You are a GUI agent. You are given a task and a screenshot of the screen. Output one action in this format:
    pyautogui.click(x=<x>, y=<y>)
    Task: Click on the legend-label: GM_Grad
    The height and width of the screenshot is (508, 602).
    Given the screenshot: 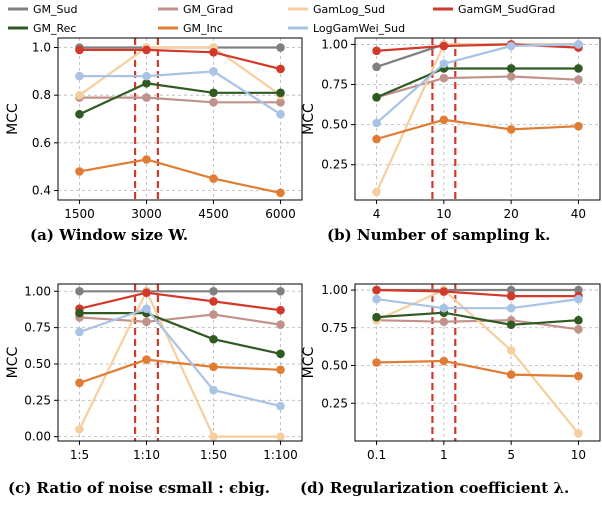 What is the action you would take?
    pyautogui.click(x=208, y=9)
    